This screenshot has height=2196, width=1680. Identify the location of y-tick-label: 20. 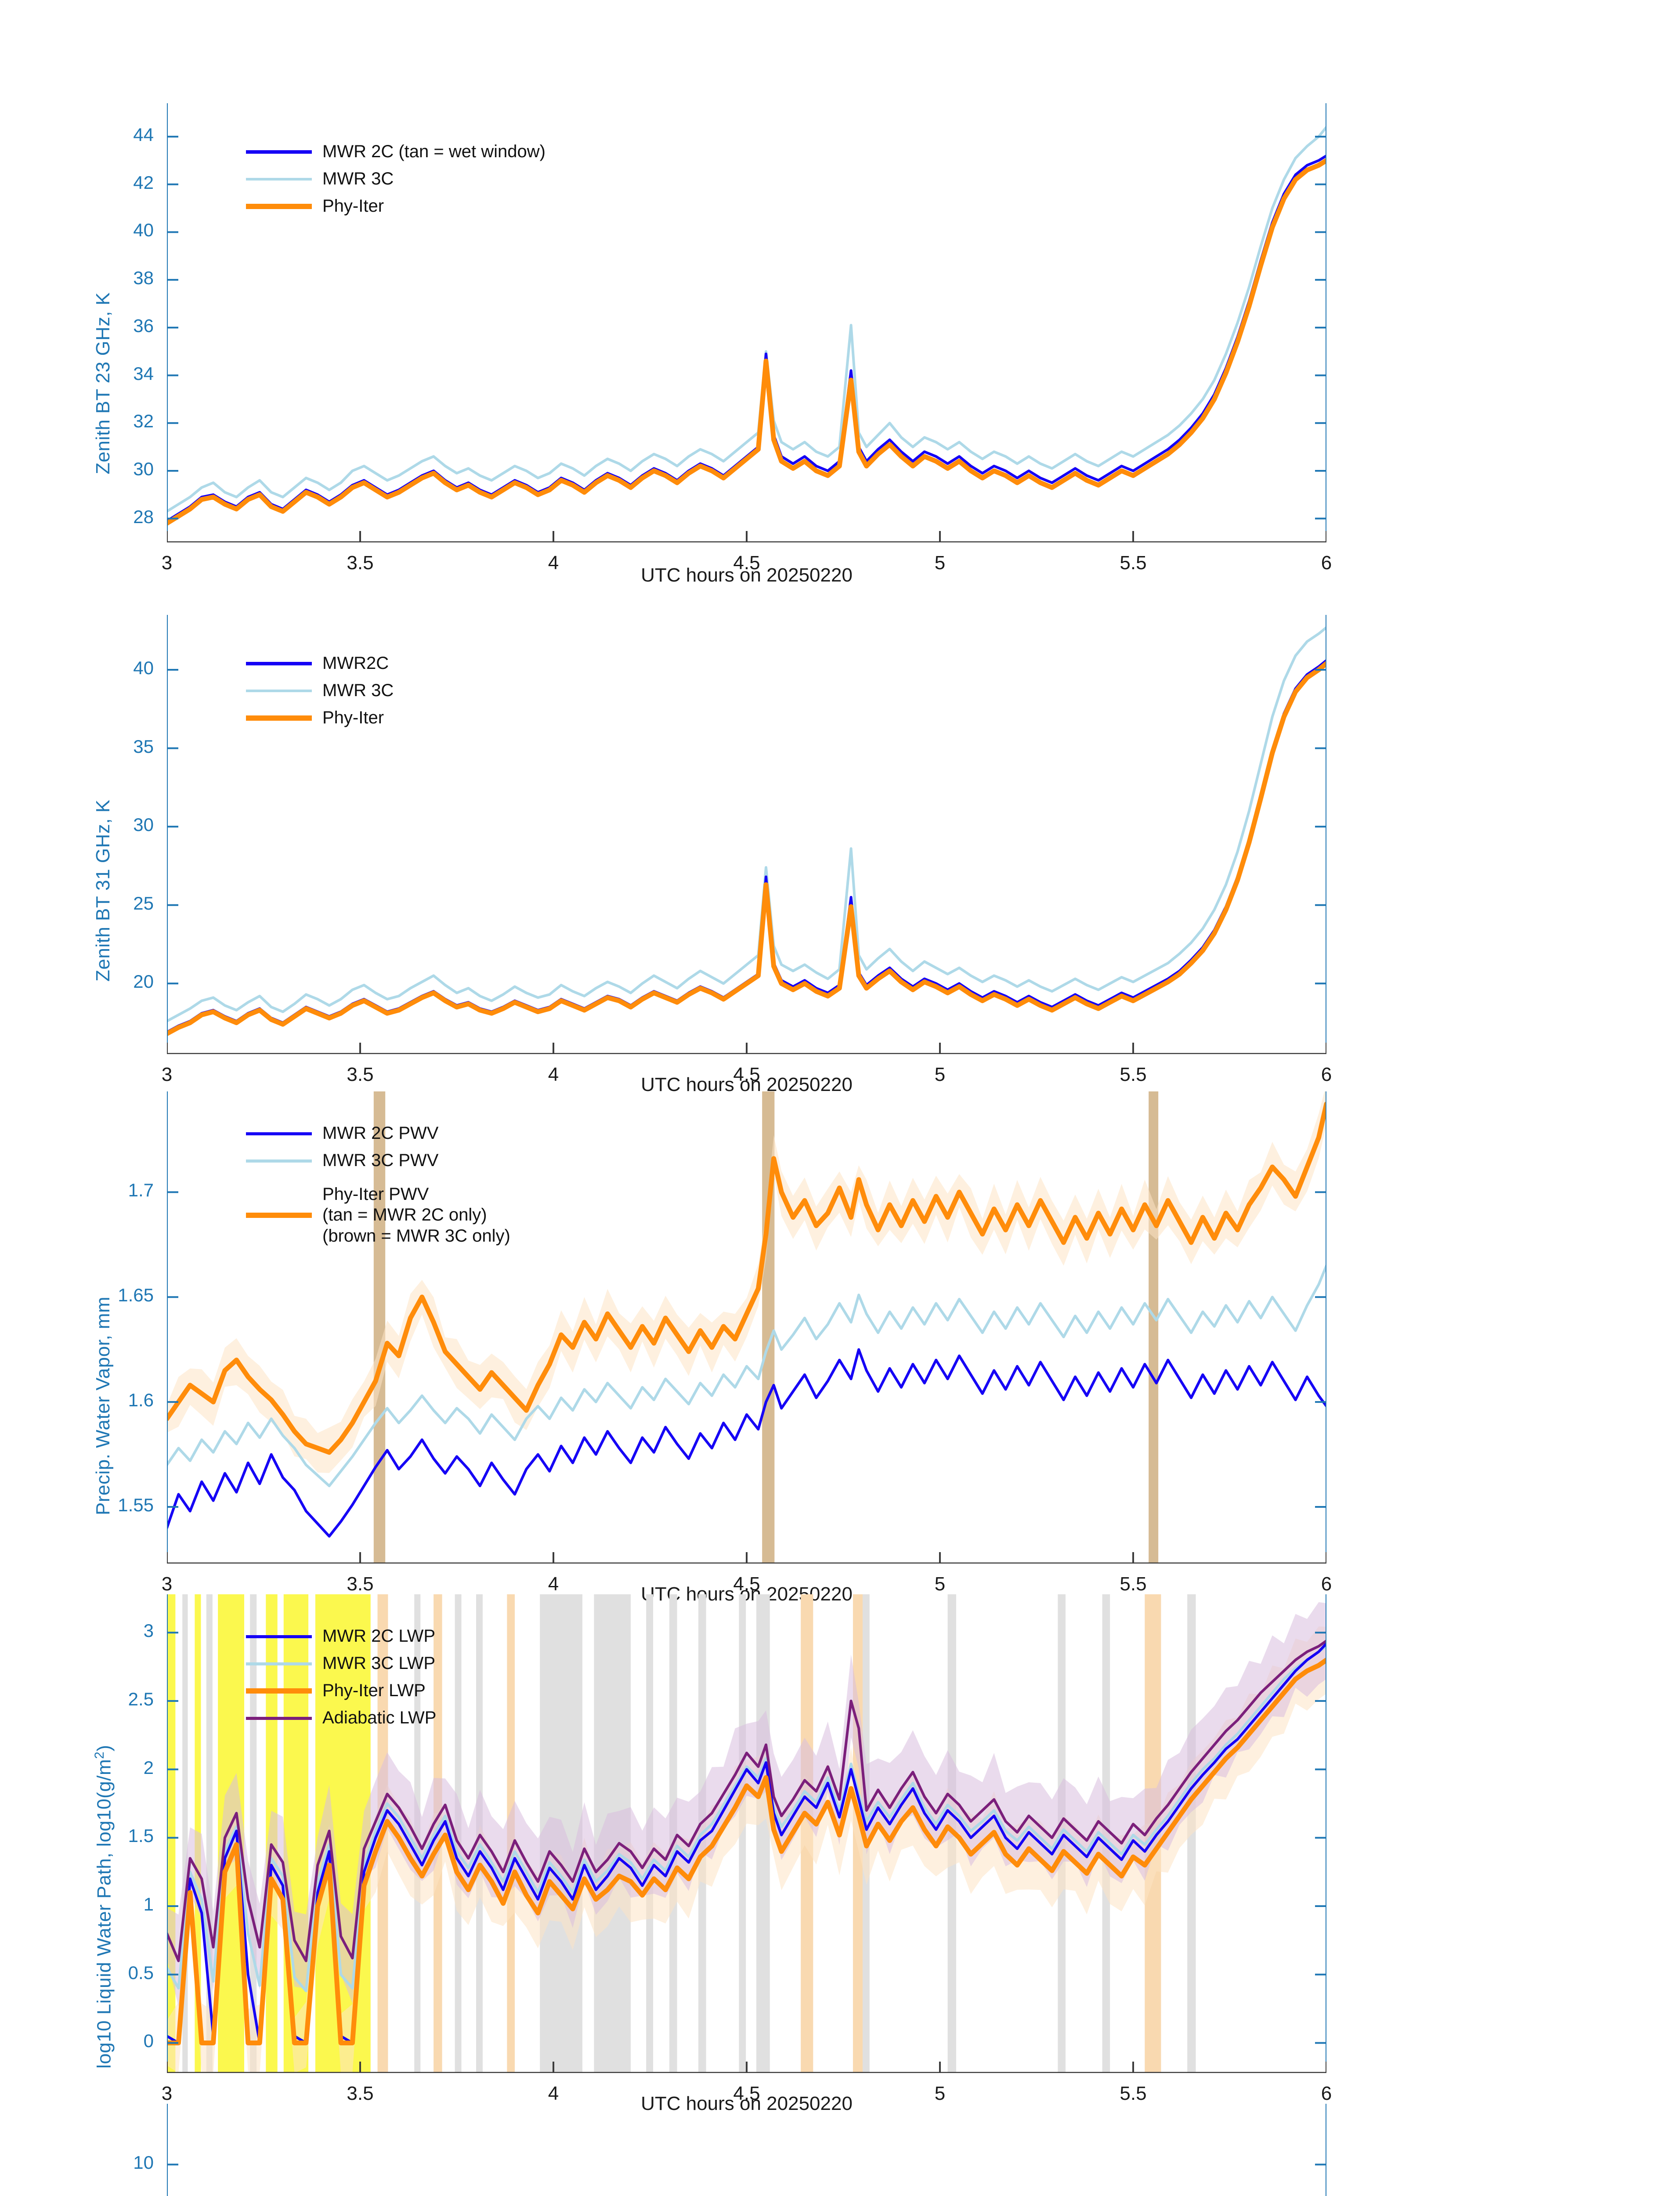
(143, 981).